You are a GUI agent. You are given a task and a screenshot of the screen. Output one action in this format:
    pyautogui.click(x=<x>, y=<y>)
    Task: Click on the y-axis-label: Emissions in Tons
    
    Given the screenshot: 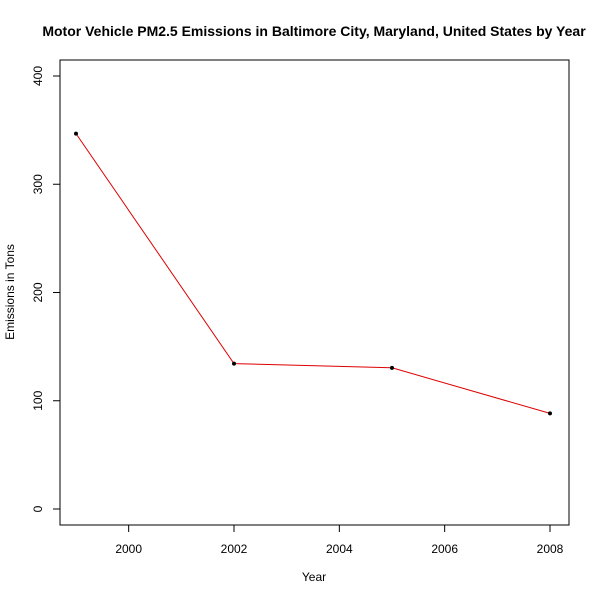 What is the action you would take?
    pyautogui.click(x=10, y=292)
    